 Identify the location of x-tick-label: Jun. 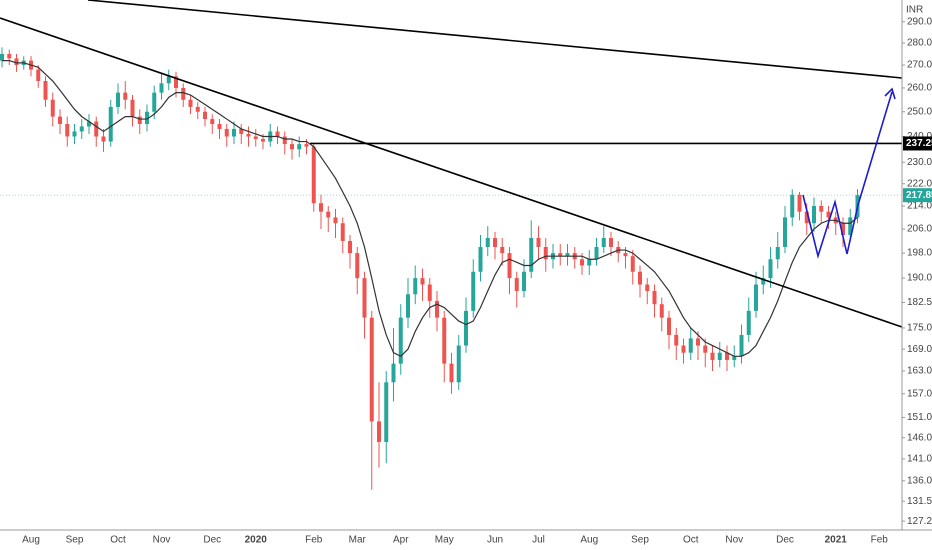
(495, 540).